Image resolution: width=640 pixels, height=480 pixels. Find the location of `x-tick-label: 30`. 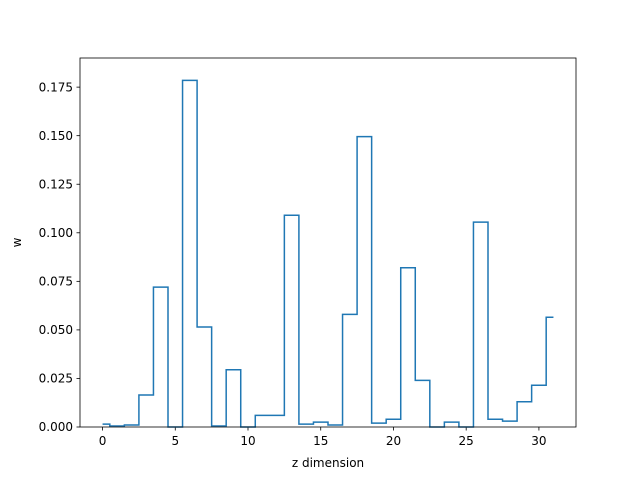

x-tick-label: 30 is located at coordinates (538, 441).